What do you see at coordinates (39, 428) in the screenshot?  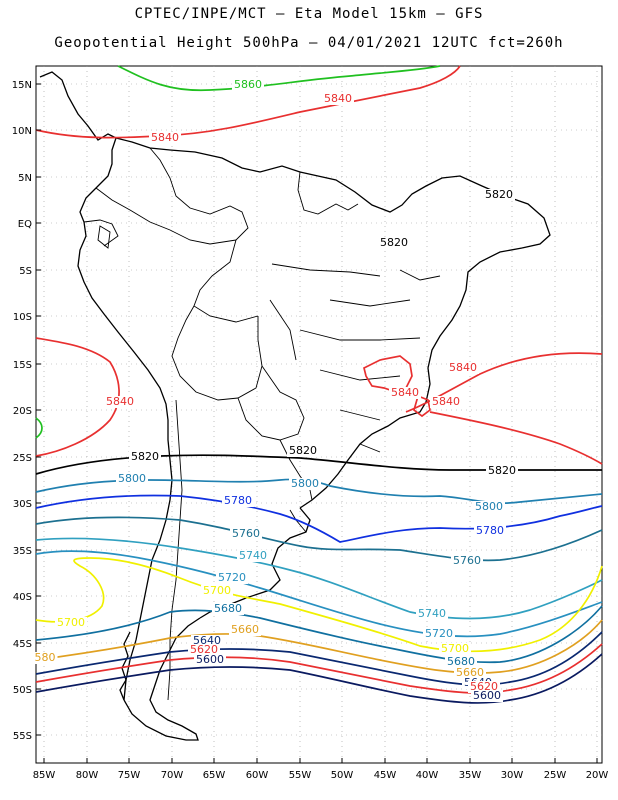 I see `contour-5860-west` at bounding box center [39, 428].